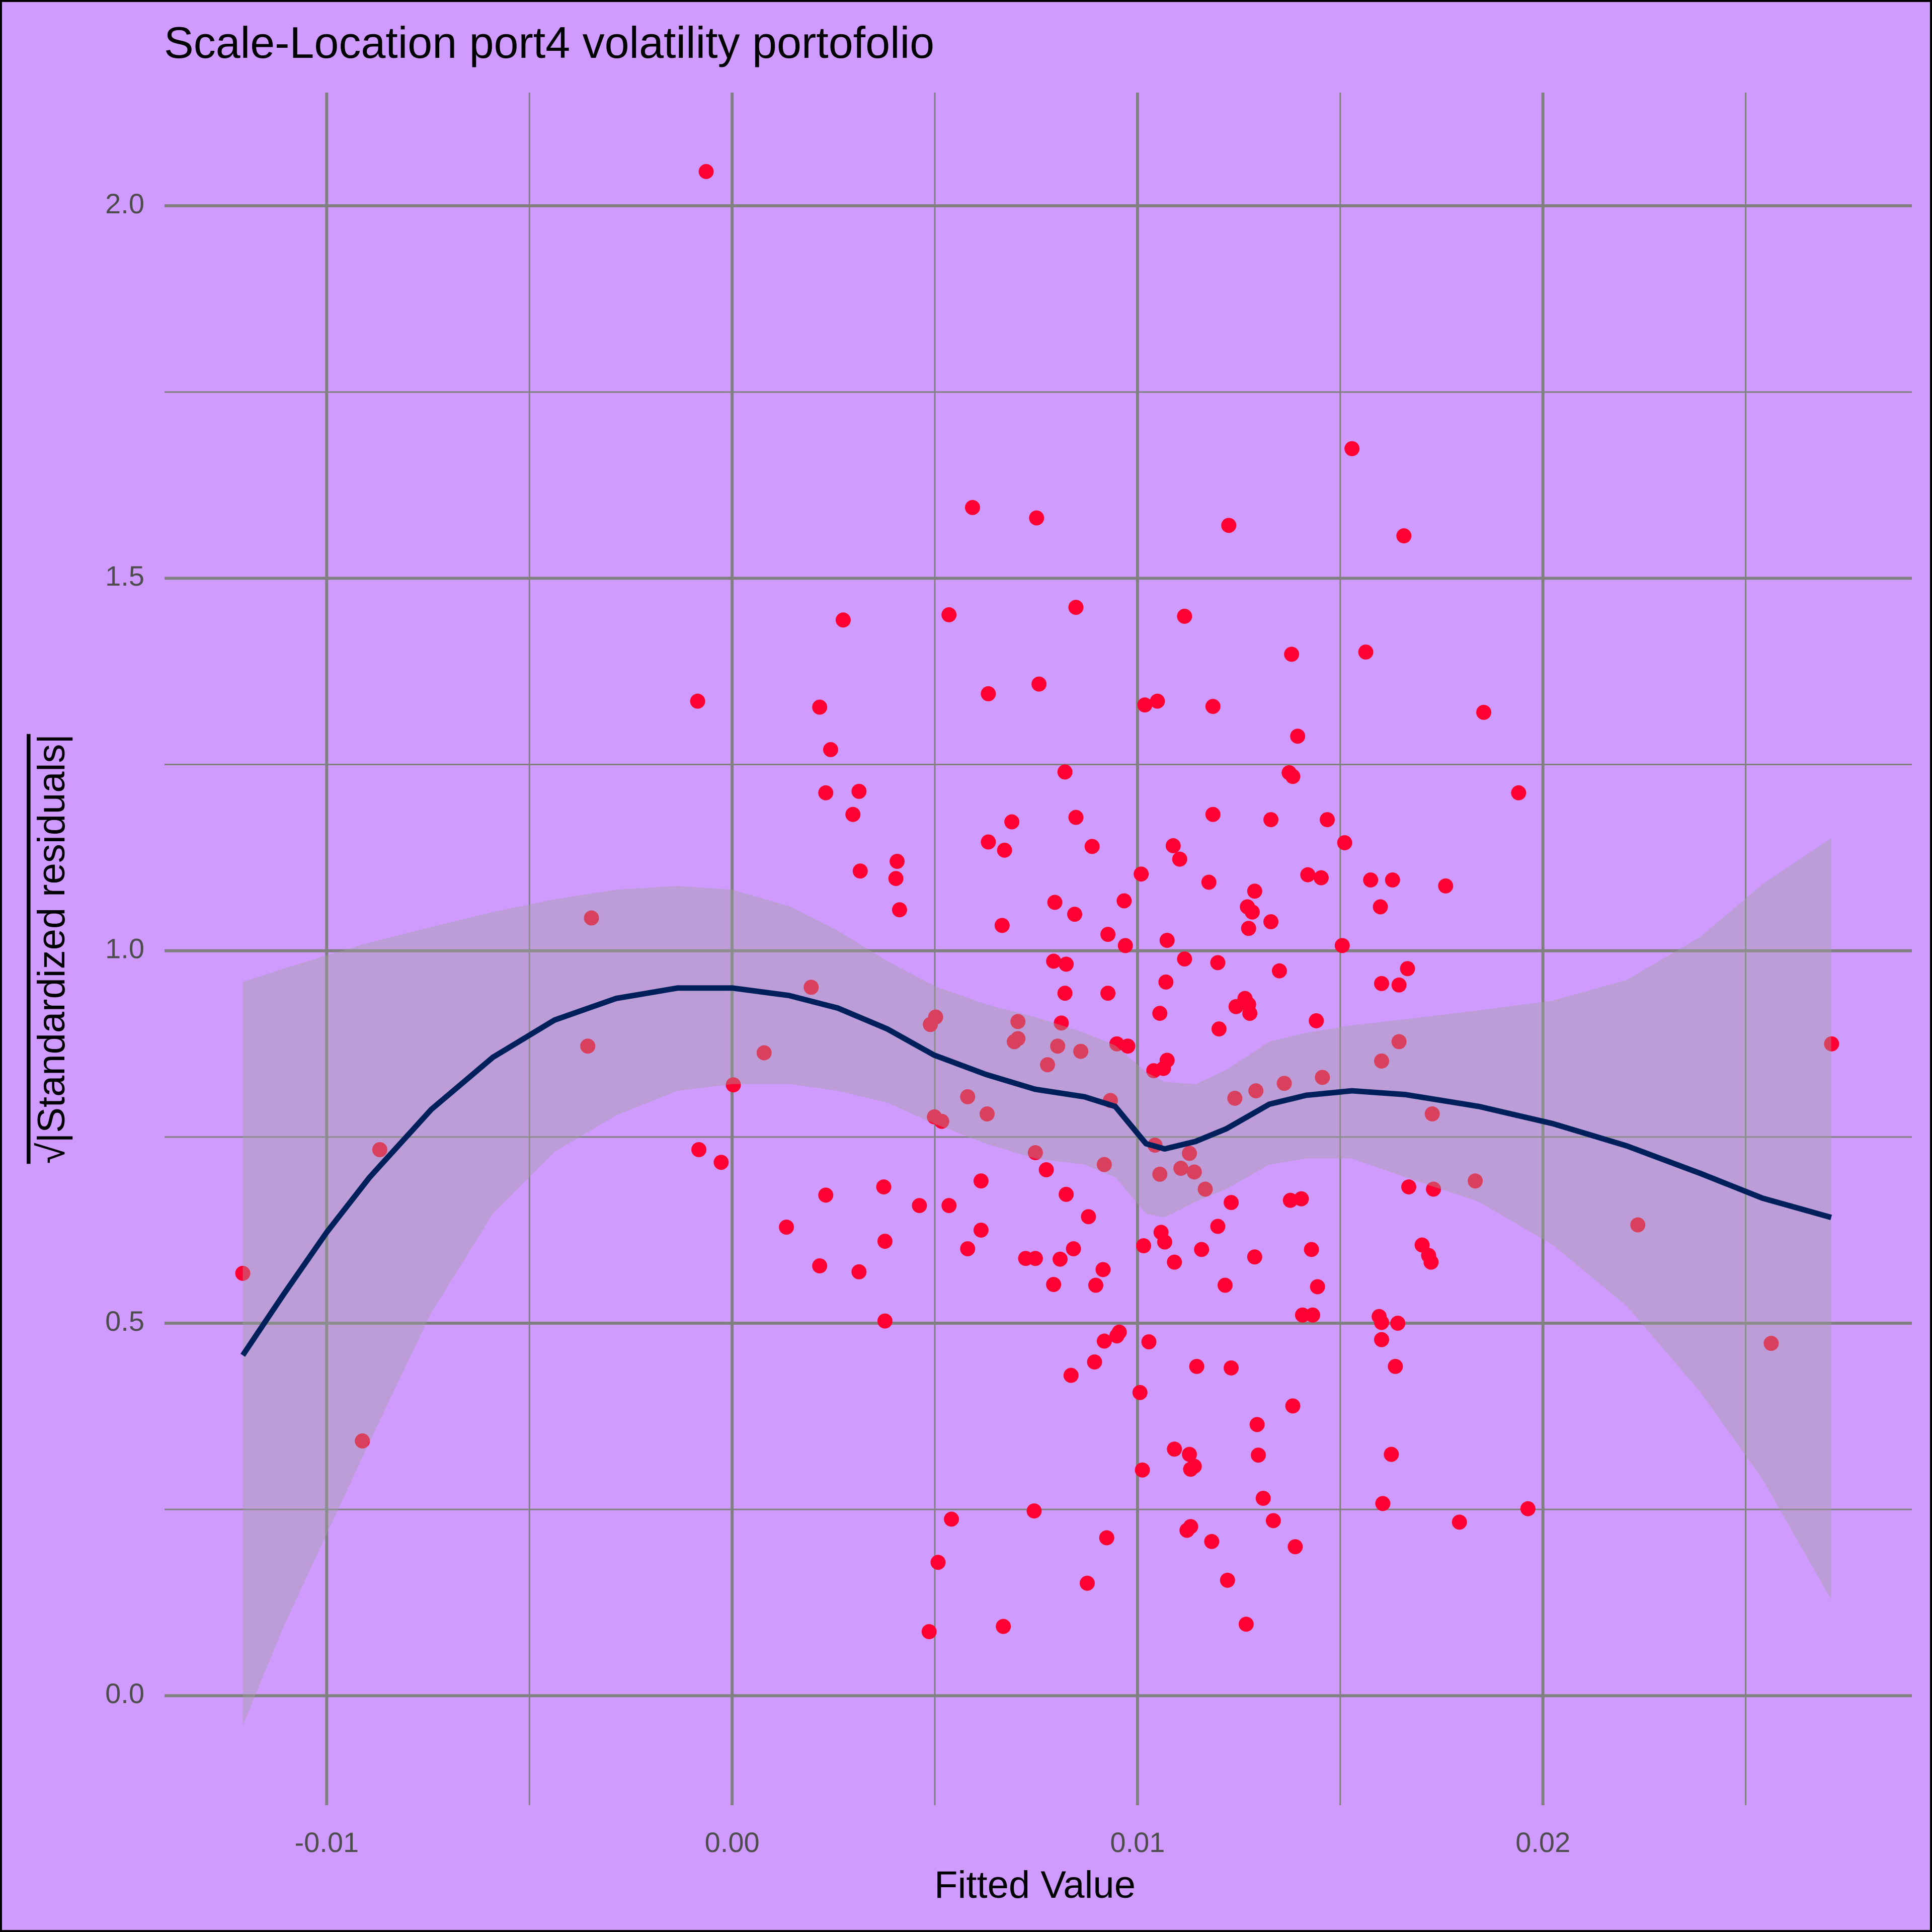 The image size is (1932, 1932). Describe the element at coordinates (125, 204) in the screenshot. I see `y-tick-label: 2.0` at that location.